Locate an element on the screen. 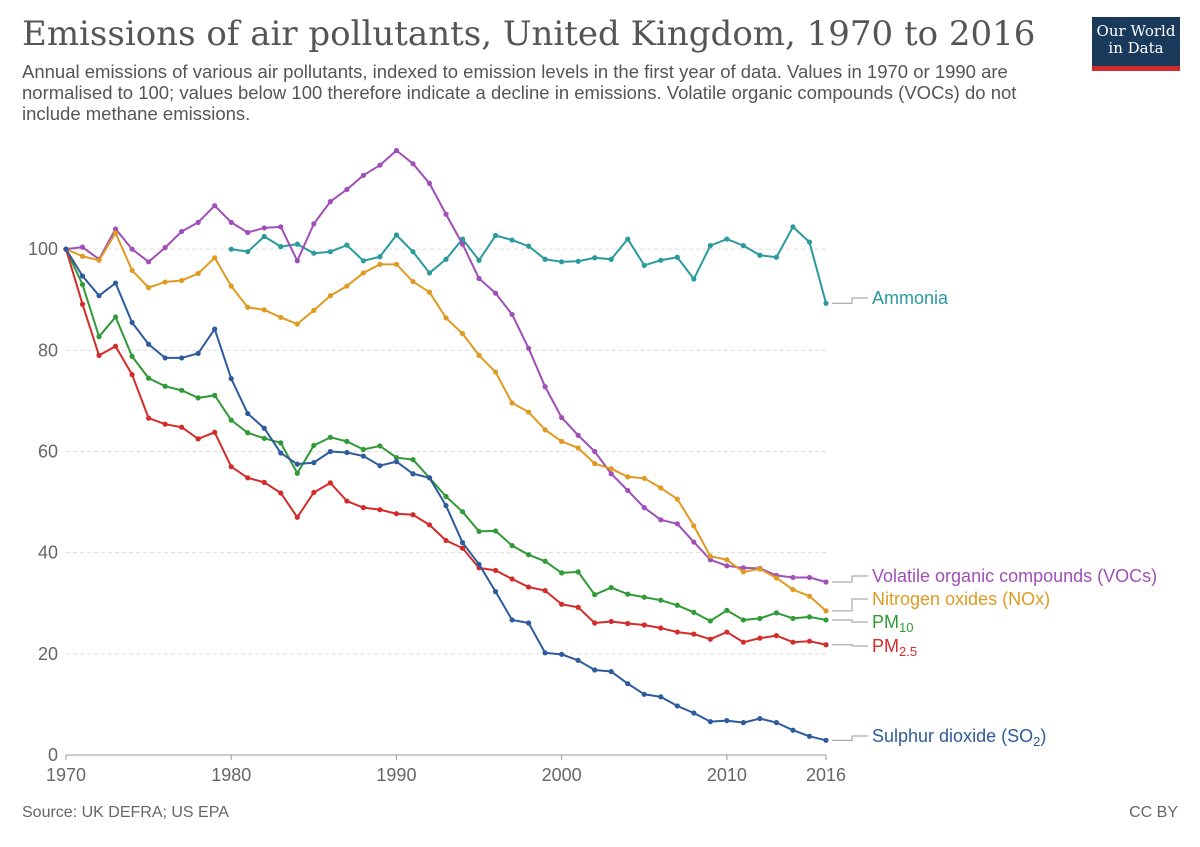 This screenshot has width=1200, height=847. series-line is located at coordinates (529, 264).